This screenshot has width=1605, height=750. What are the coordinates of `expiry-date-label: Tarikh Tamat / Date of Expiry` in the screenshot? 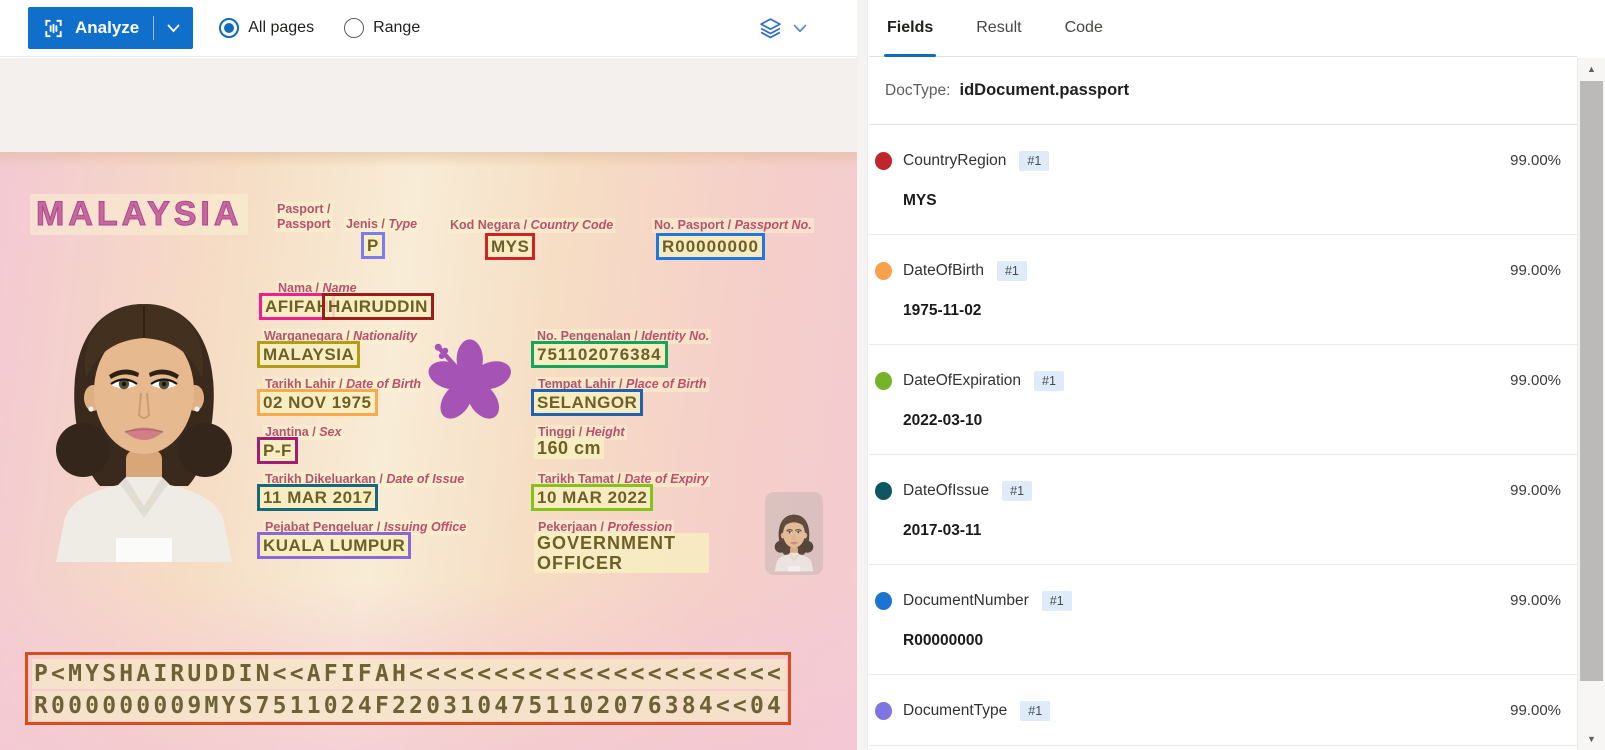 It's located at (623, 479).